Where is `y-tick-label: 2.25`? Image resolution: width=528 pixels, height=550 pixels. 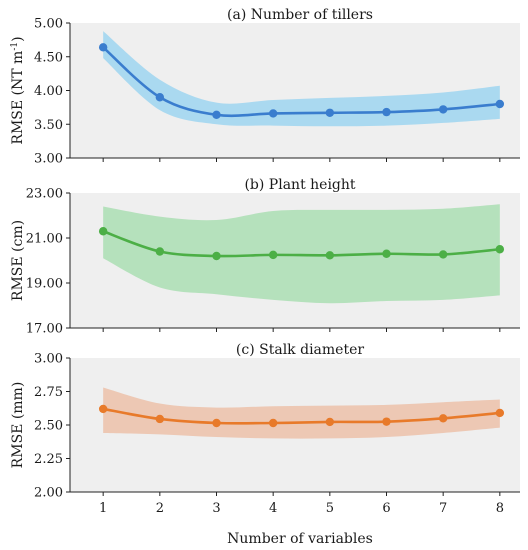 y-tick-label: 2.25 is located at coordinates (48, 459).